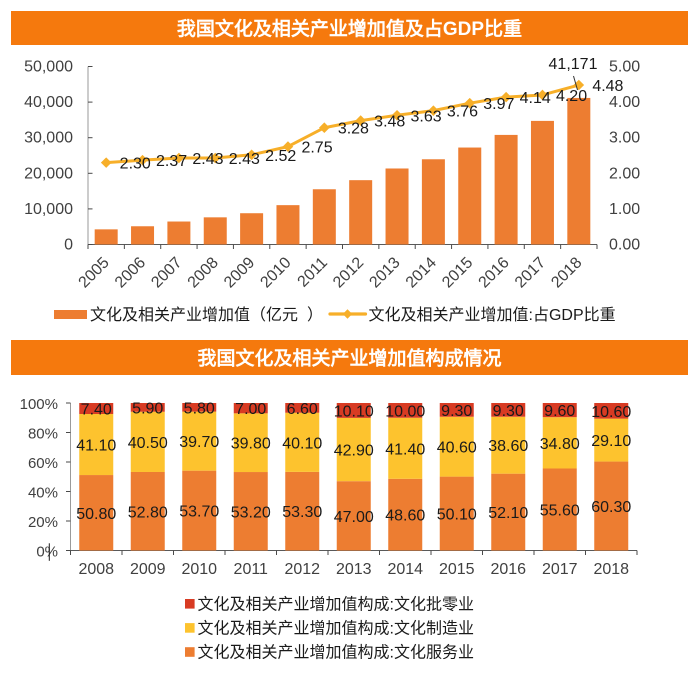 Image resolution: width=700 pixels, height=681 pixels. What do you see at coordinates (405, 516) in the screenshot?
I see `svg-text: 48.60` at bounding box center [405, 516].